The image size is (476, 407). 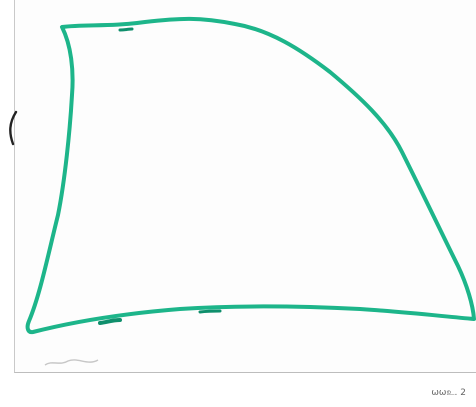 I want to click on faint-scribble, so click(x=71, y=362).